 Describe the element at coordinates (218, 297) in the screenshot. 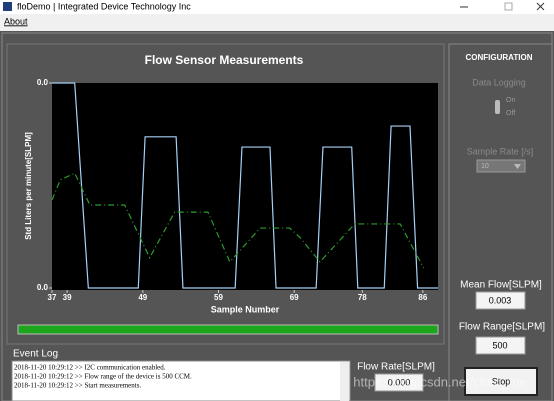

I see `x-tick-label: 59` at that location.